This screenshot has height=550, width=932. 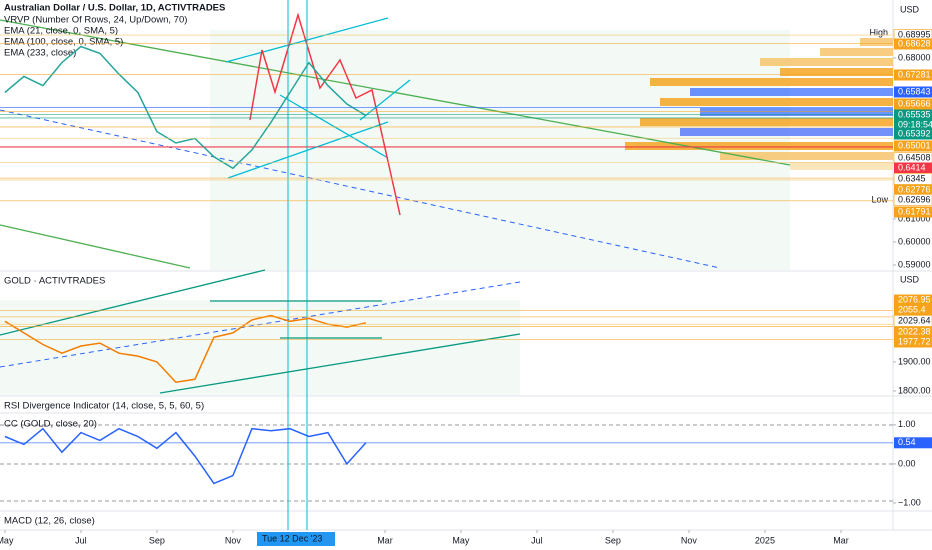 What do you see at coordinates (49, 521) in the screenshot?
I see `pane-title: MACD (12, 26, close)` at bounding box center [49, 521].